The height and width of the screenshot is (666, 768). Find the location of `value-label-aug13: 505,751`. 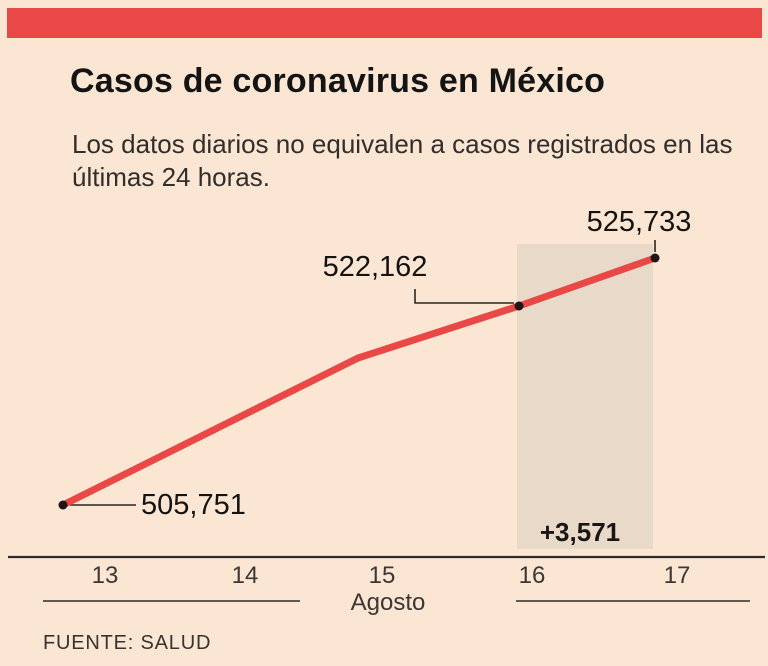

value-label-aug13: 505,751 is located at coordinates (193, 505).